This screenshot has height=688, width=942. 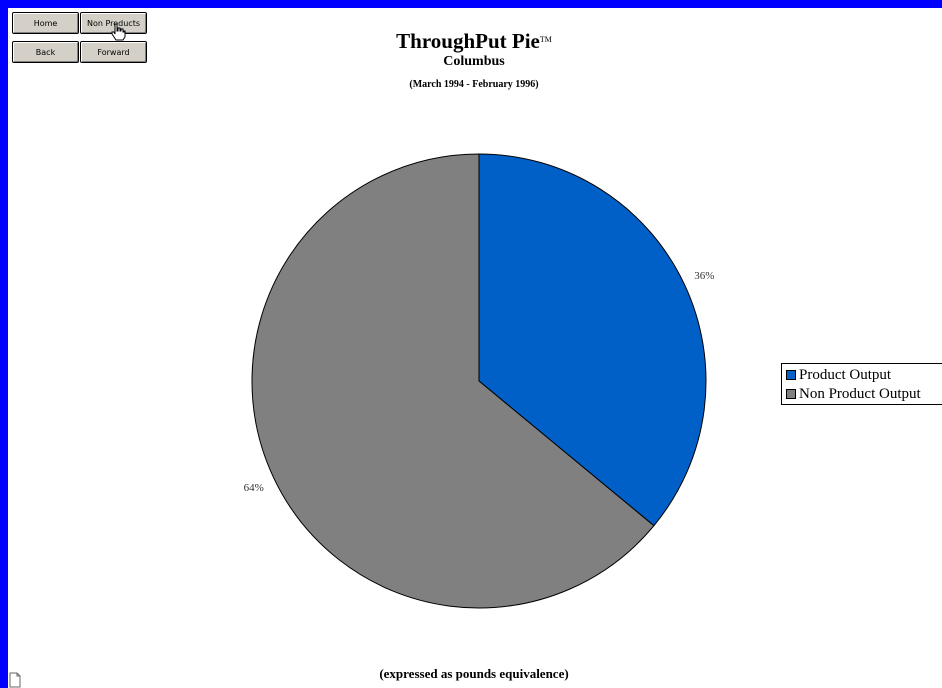 What do you see at coordinates (113, 52) in the screenshot?
I see `forward-button: Forward` at bounding box center [113, 52].